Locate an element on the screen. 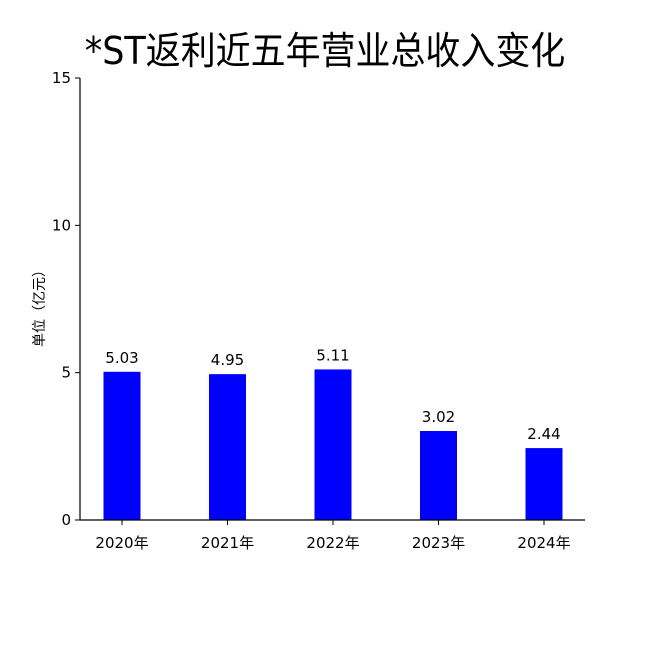 Image resolution: width=650 pixels, height=650 pixels. data-label-2023年: 3.02 is located at coordinates (438, 417).